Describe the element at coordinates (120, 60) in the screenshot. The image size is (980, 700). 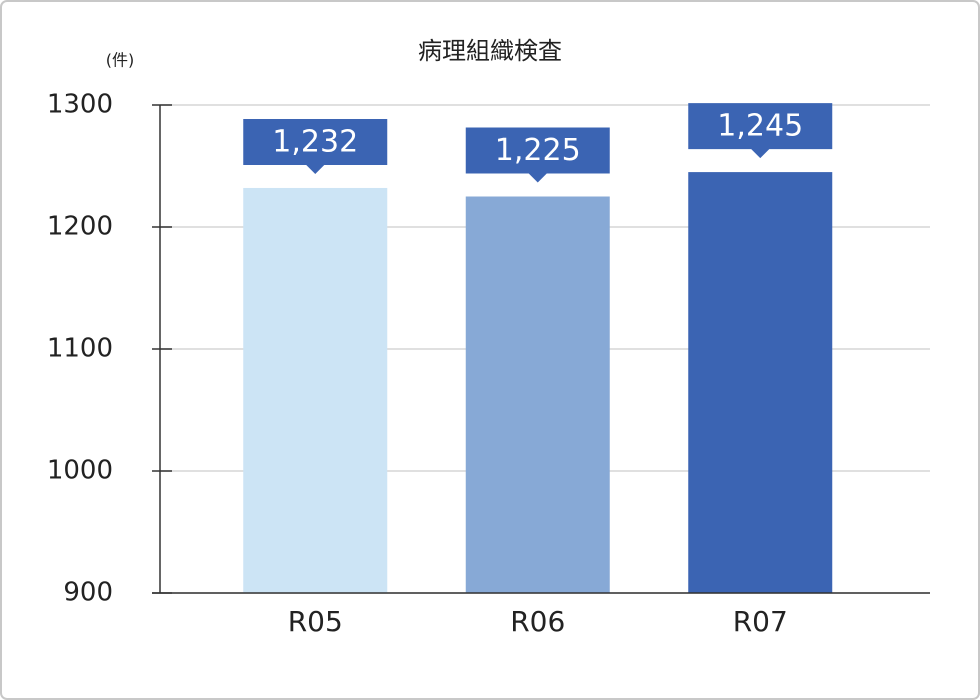
I see `y-unit: (件)` at that location.